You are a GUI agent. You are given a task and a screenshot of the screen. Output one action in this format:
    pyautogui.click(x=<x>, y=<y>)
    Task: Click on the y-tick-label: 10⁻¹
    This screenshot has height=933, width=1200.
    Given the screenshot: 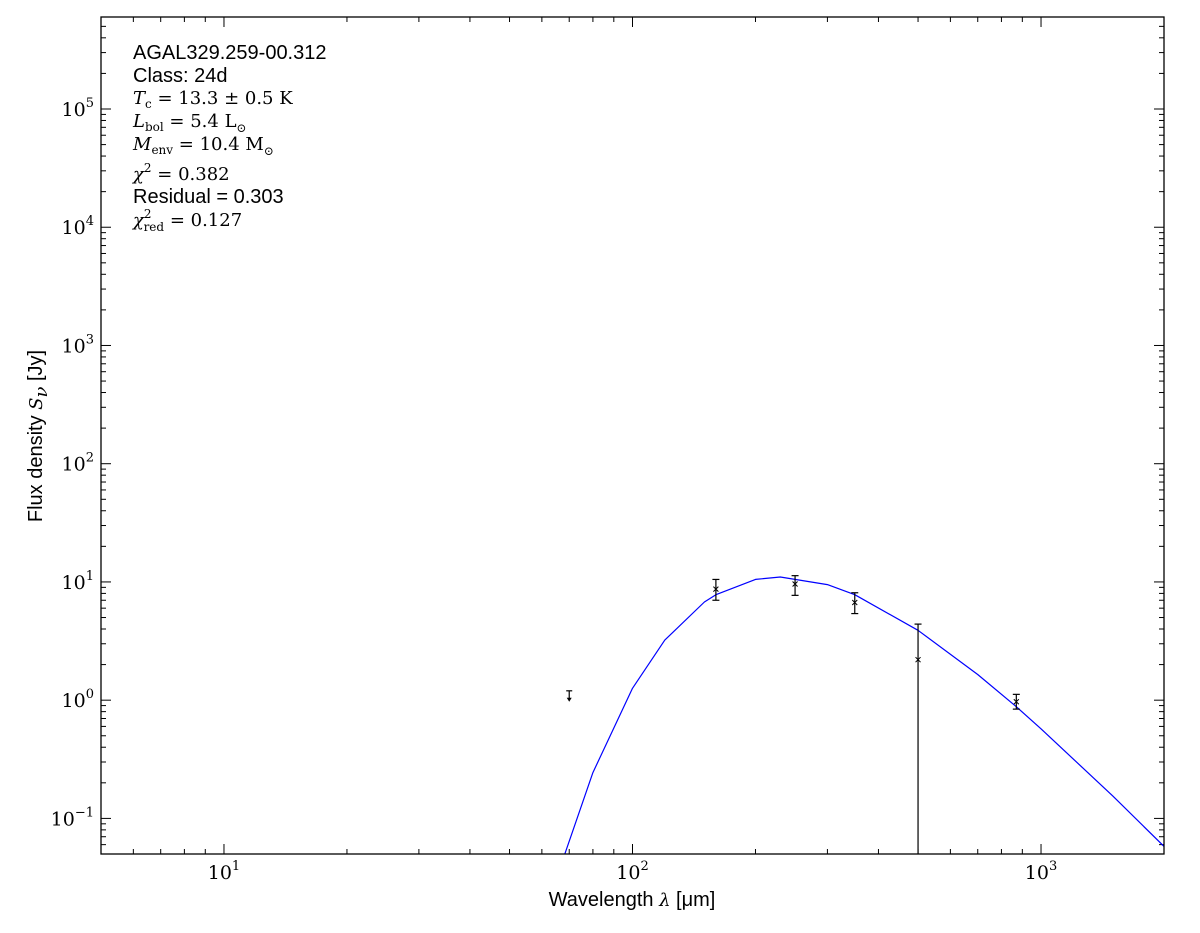 What is the action you would take?
    pyautogui.click(x=72, y=817)
    